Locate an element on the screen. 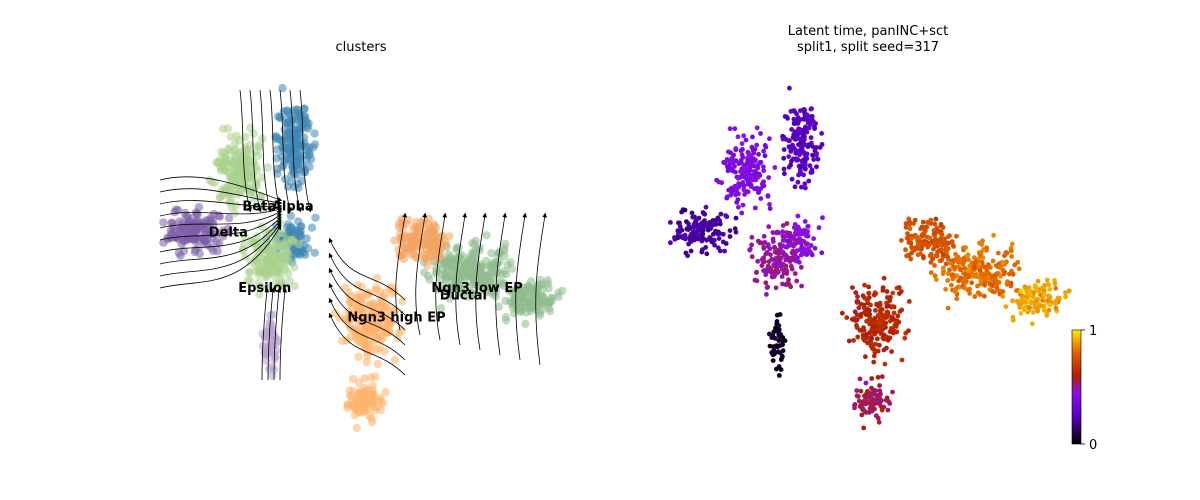  colorbar-min-label: 0 is located at coordinates (1093, 445).